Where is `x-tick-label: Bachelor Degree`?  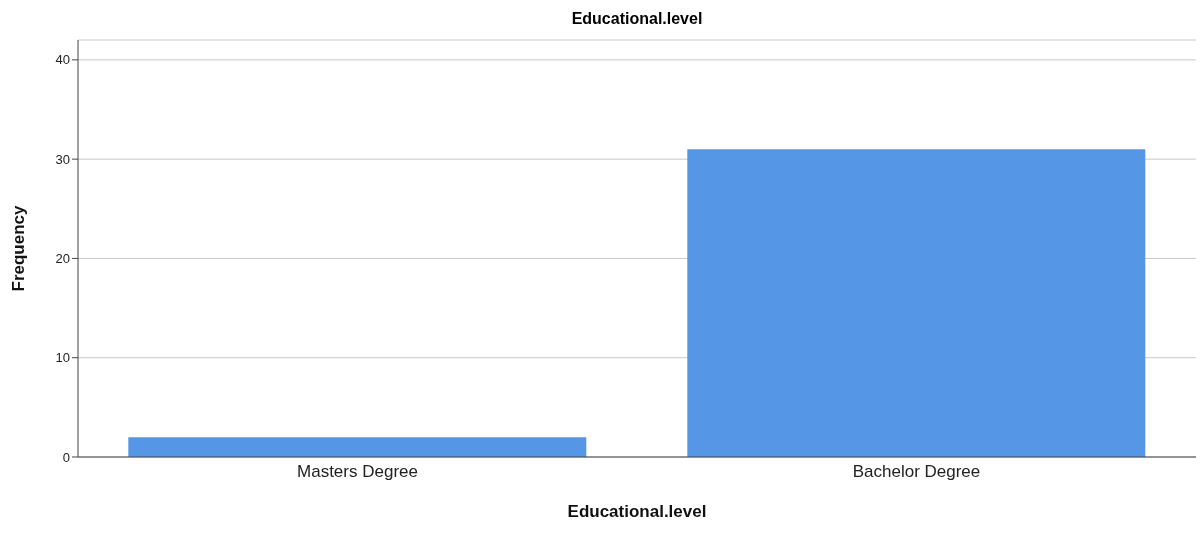 x-tick-label: Bachelor Degree is located at coordinates (916, 472).